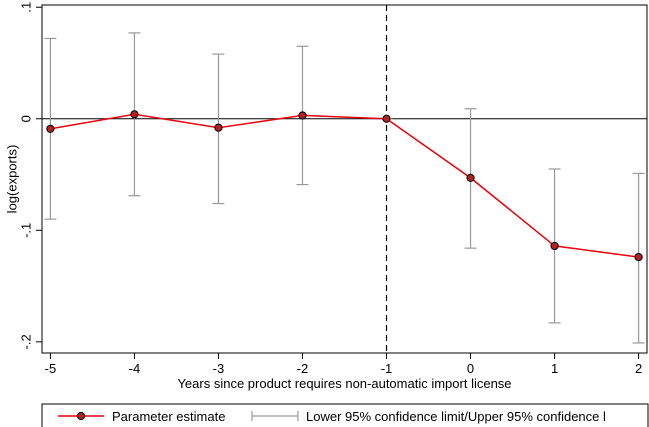  What do you see at coordinates (12, 179) in the screenshot?
I see `y-axis-label: log(exports)` at bounding box center [12, 179].